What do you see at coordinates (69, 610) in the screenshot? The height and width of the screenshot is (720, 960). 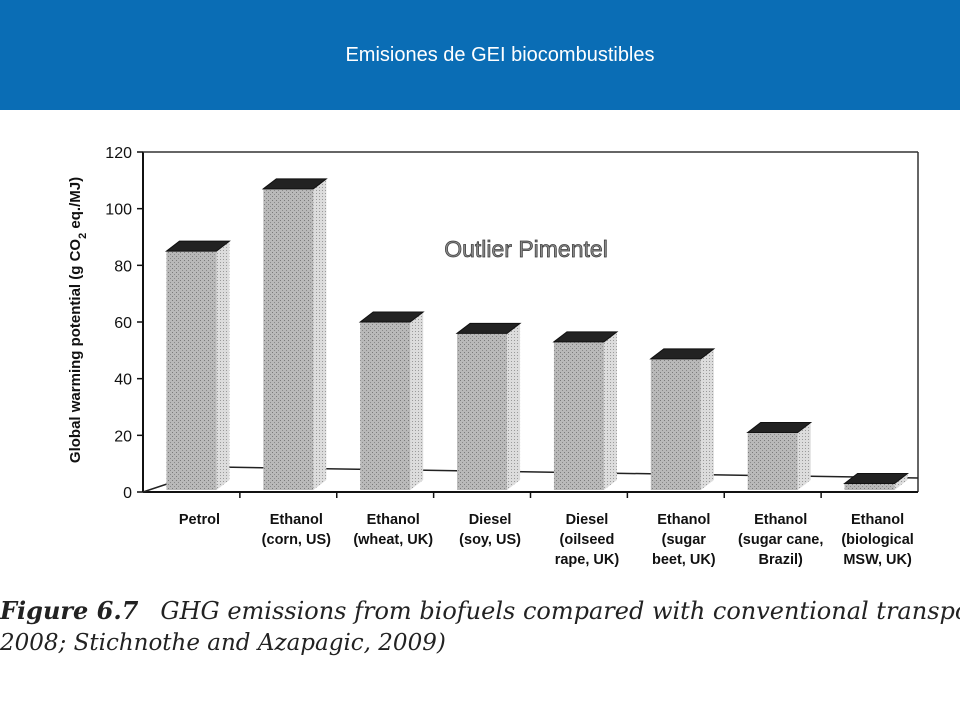 I see `figure-label: Figure 6.7` at bounding box center [69, 610].